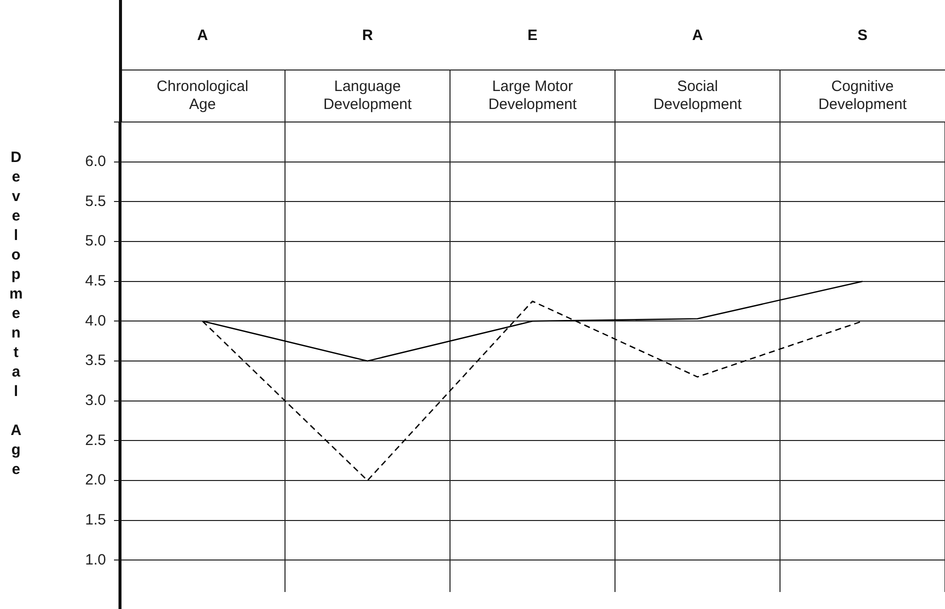  I want to click on x-tick-label: Language Development, so click(368, 96).